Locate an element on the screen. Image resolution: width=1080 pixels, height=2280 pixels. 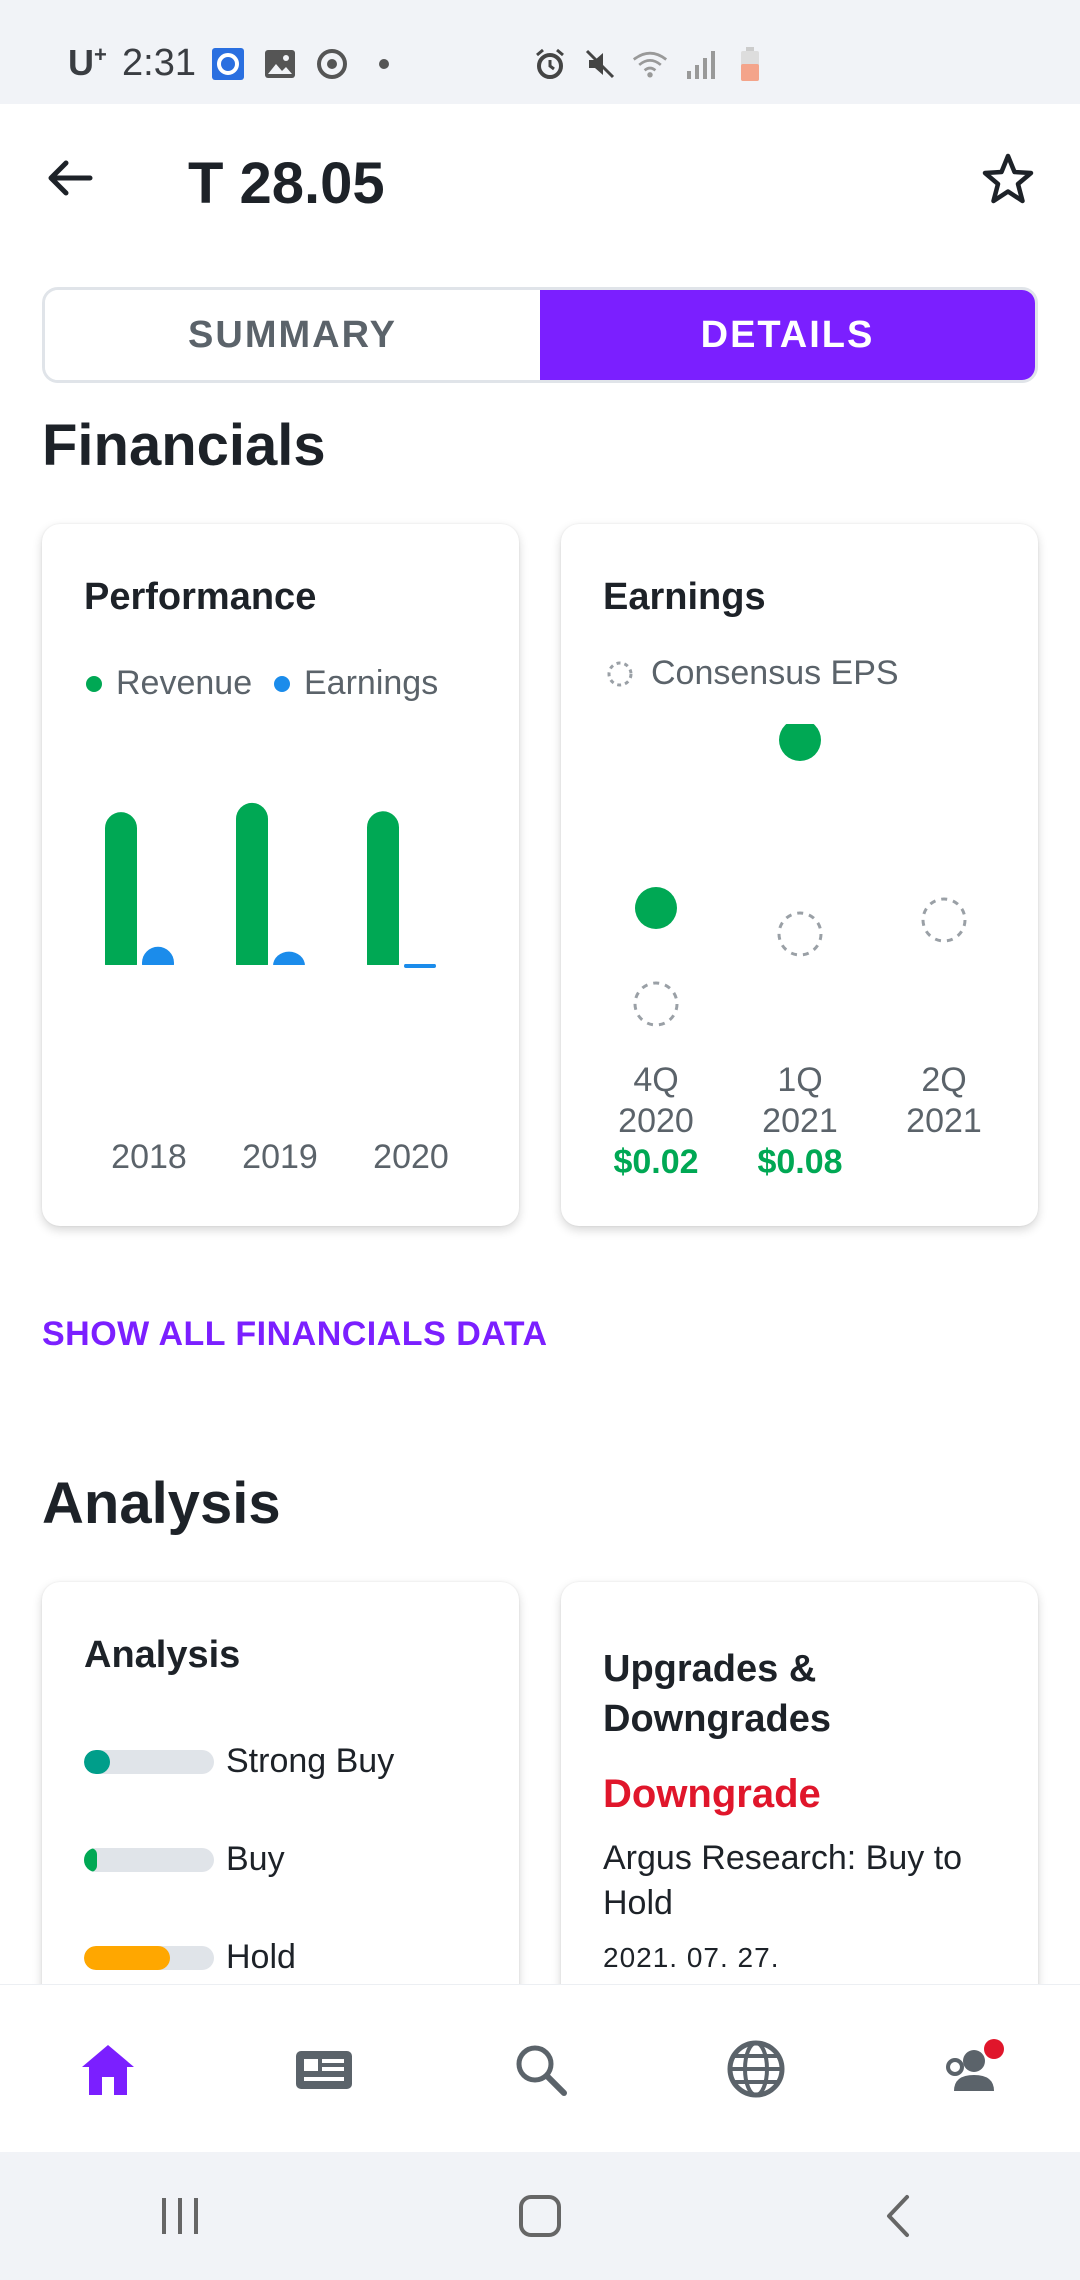
system-back-button is located at coordinates (900, 2216).